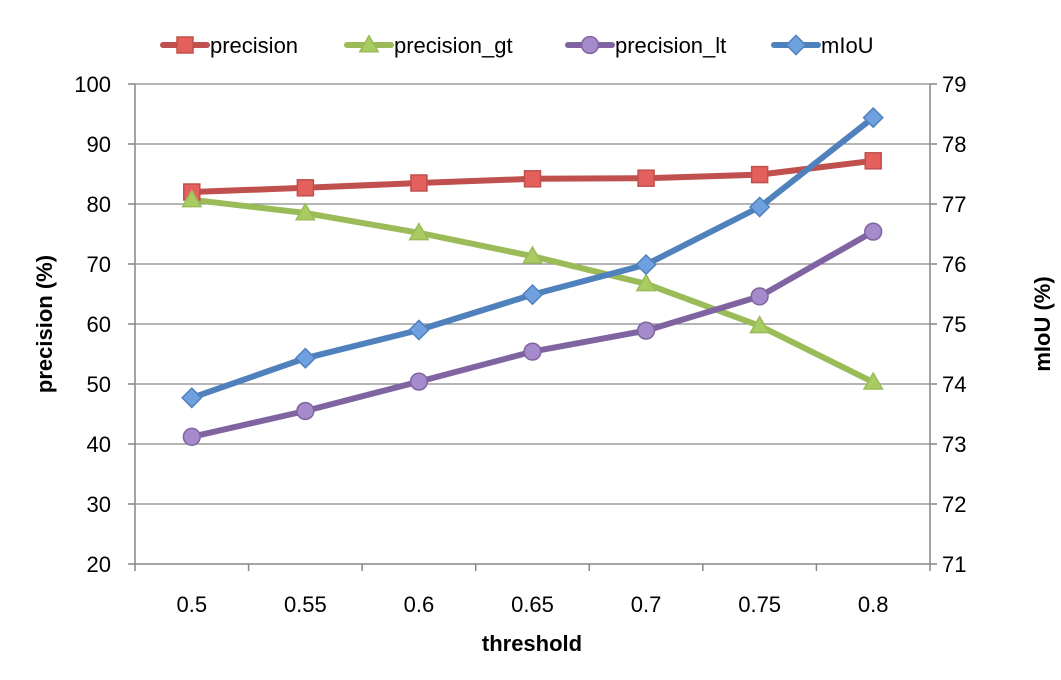 The height and width of the screenshot is (680, 1061). I want to click on x-tick-label: 0.5, so click(191, 604).